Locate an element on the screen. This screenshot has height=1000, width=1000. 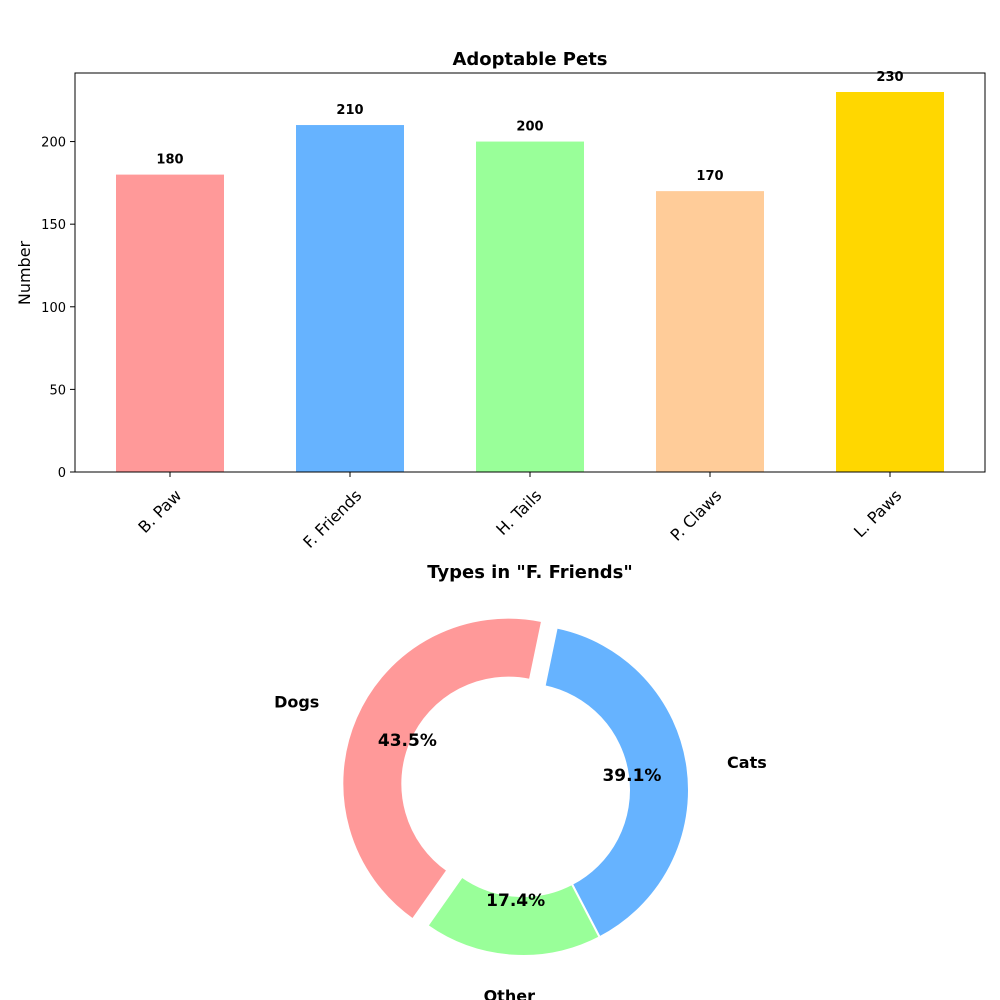
bar-value-label: 210 is located at coordinates (349, 110).